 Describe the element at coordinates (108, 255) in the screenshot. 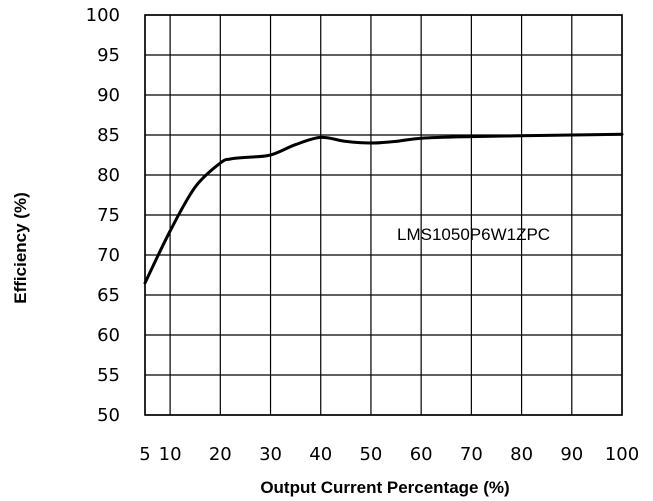

I see `y-tick-label: 70` at that location.